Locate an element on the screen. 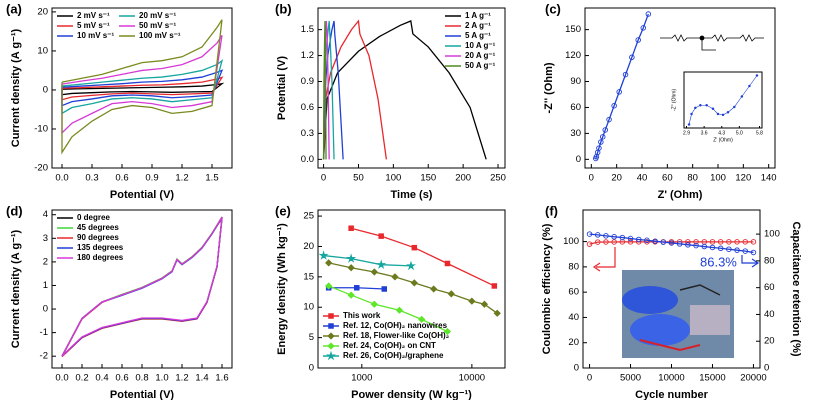 The width and height of the screenshot is (813, 400). x-tick-label: 5.0 is located at coordinates (739, 133).